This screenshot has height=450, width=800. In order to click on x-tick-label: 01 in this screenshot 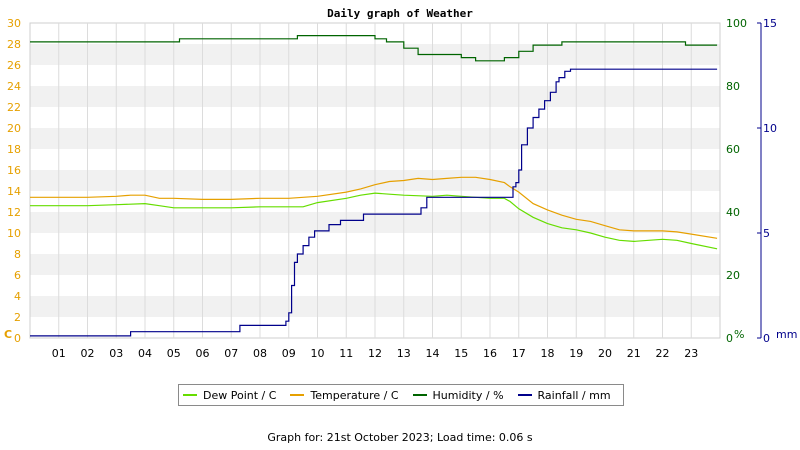, I will do `click(59, 353)`.